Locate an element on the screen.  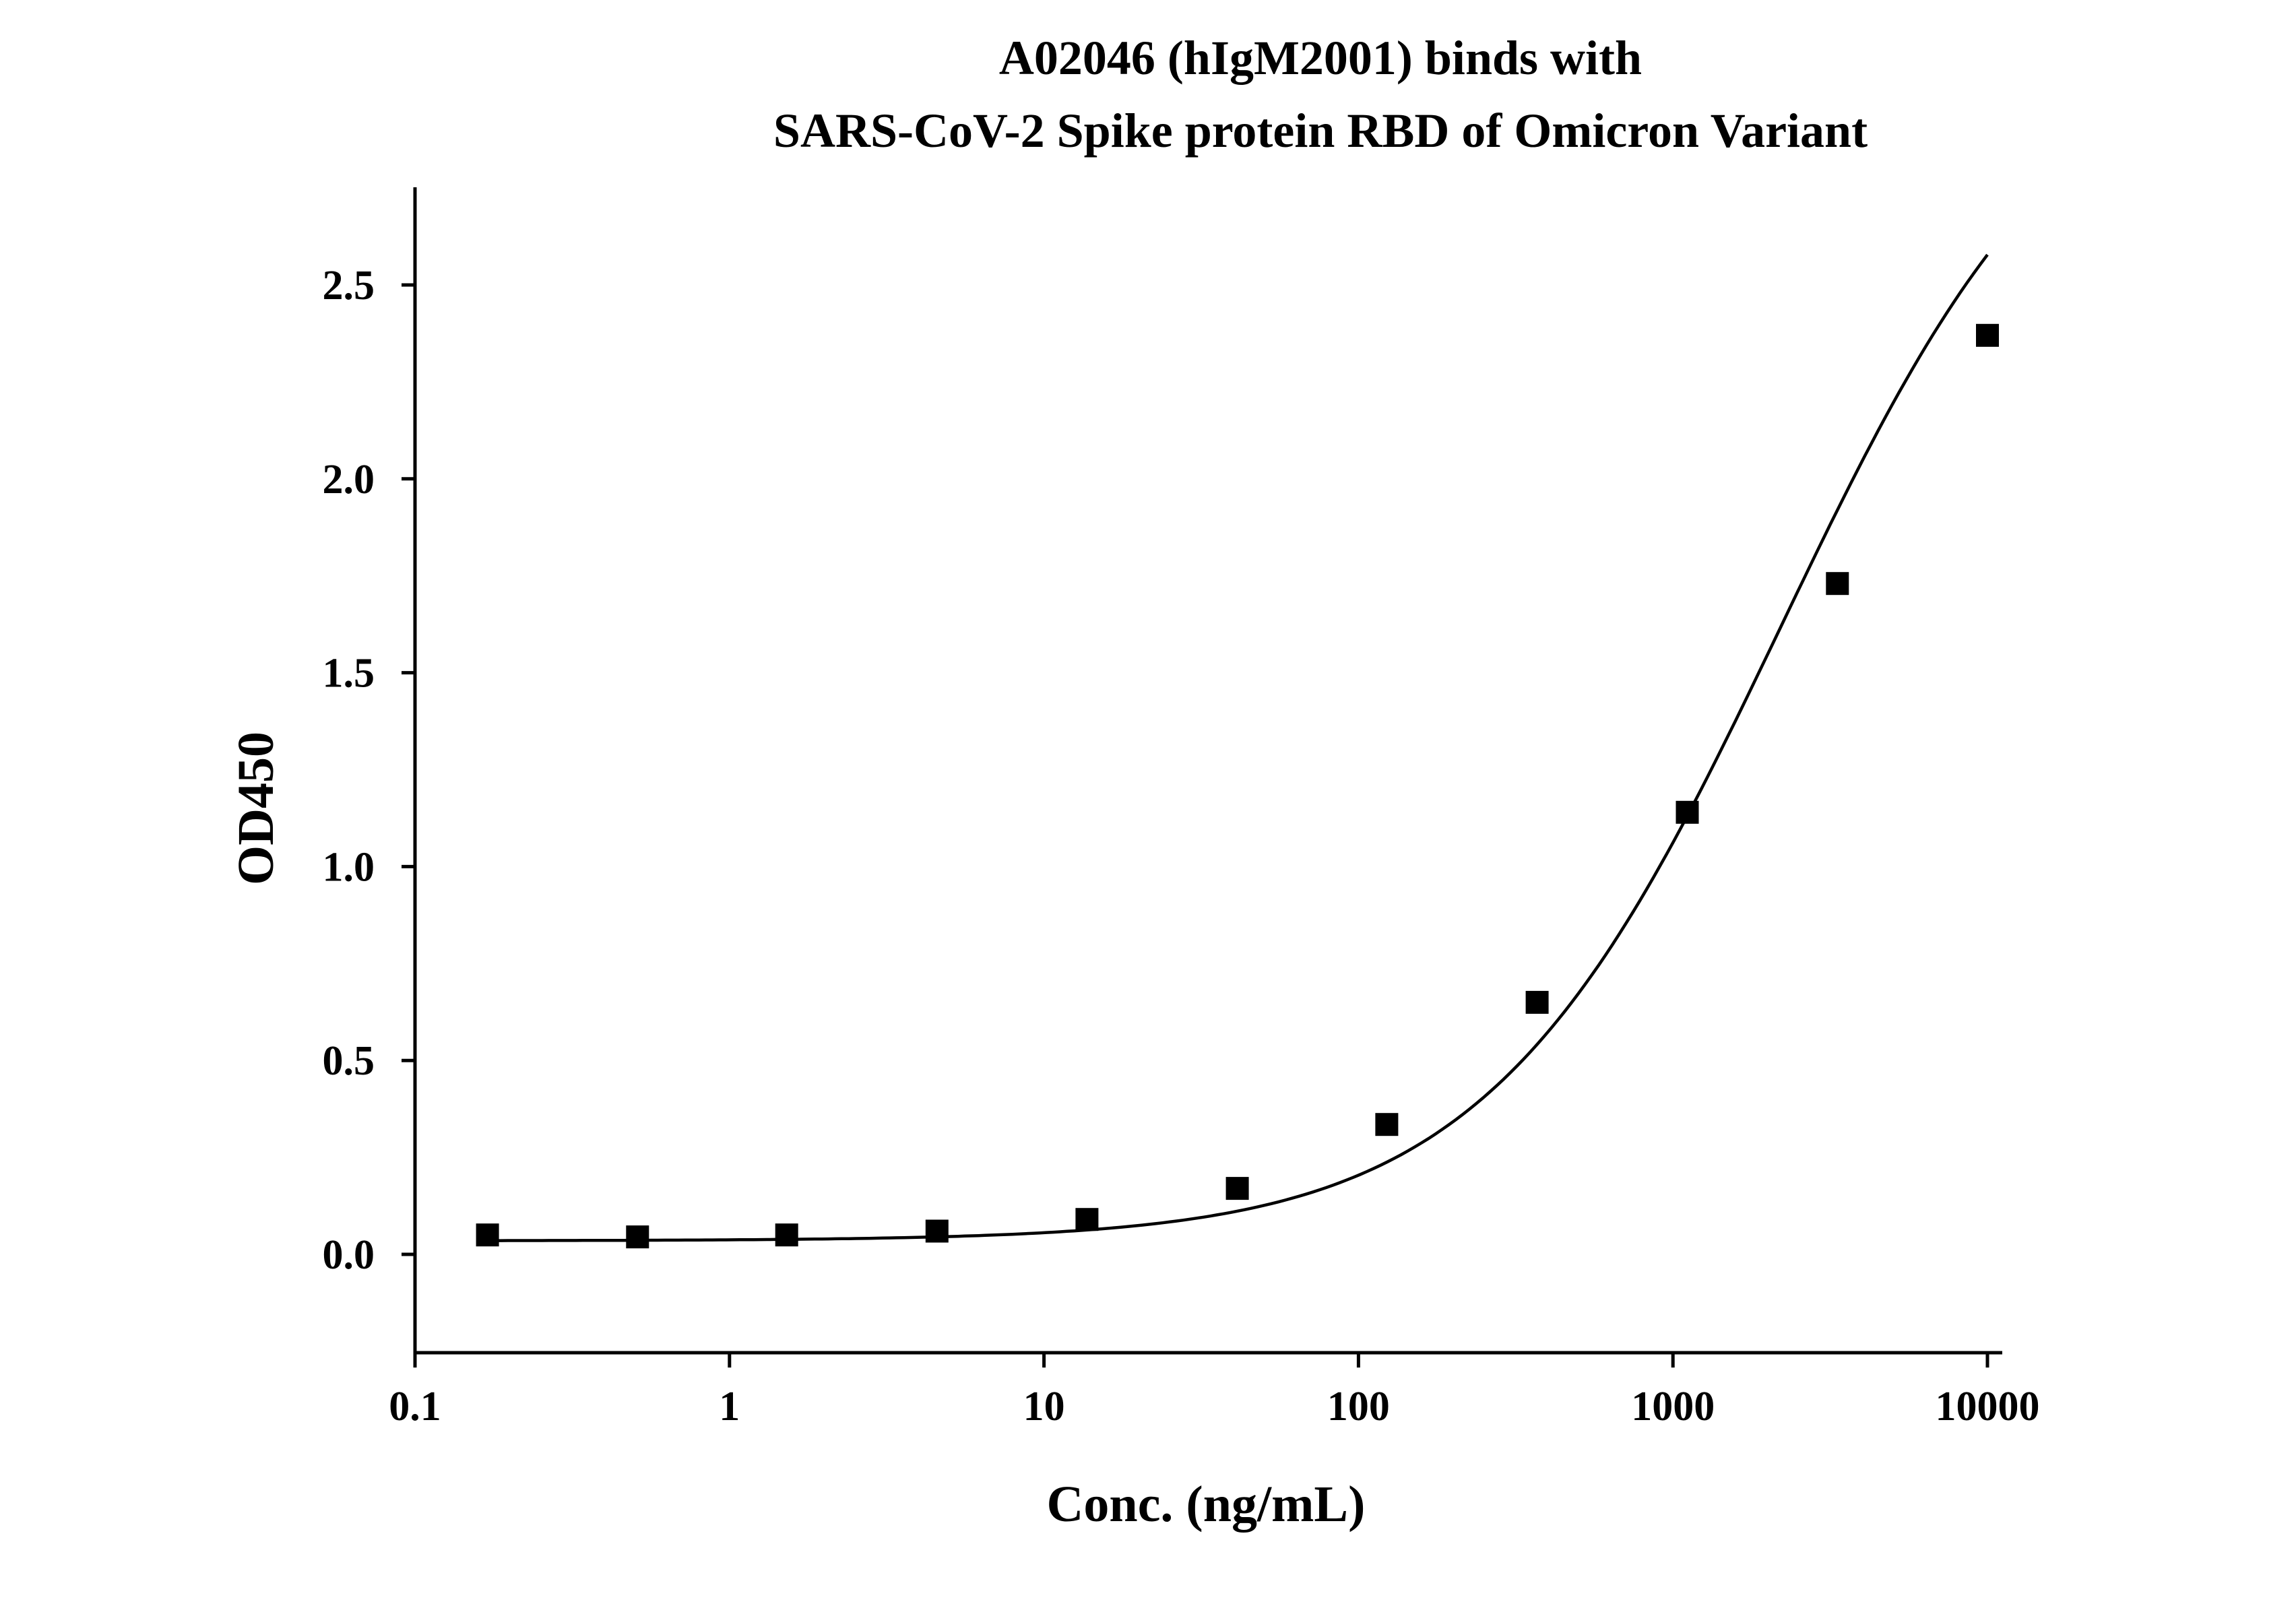
chart-title-line-1: A02046 (hIgM2001) binds with is located at coordinates (1320, 58).